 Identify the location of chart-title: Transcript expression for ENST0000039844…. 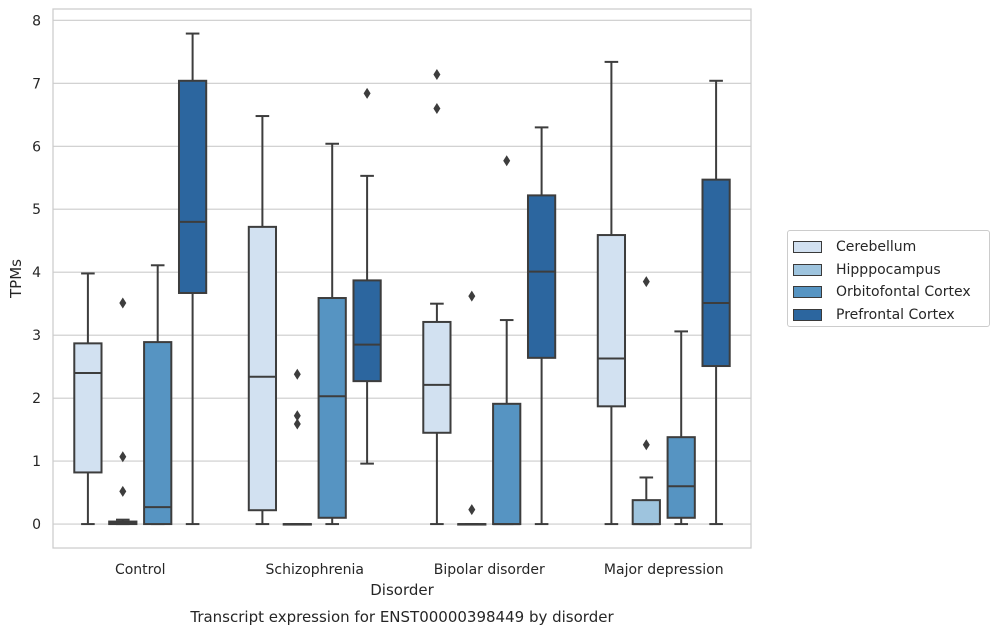
(401, 617).